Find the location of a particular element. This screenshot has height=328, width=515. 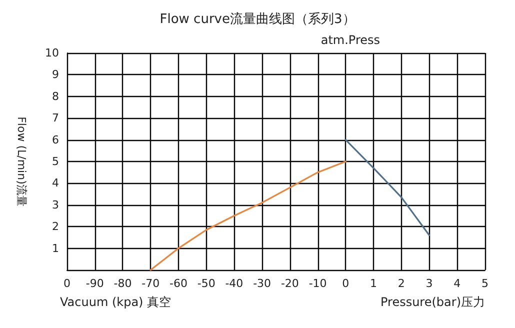

x-tick-label: -60 is located at coordinates (178, 283).